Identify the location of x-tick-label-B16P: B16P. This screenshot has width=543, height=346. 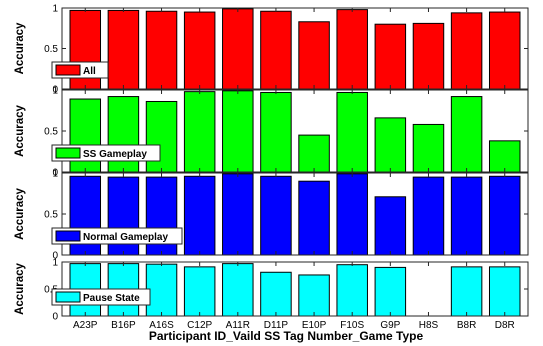
(123, 325).